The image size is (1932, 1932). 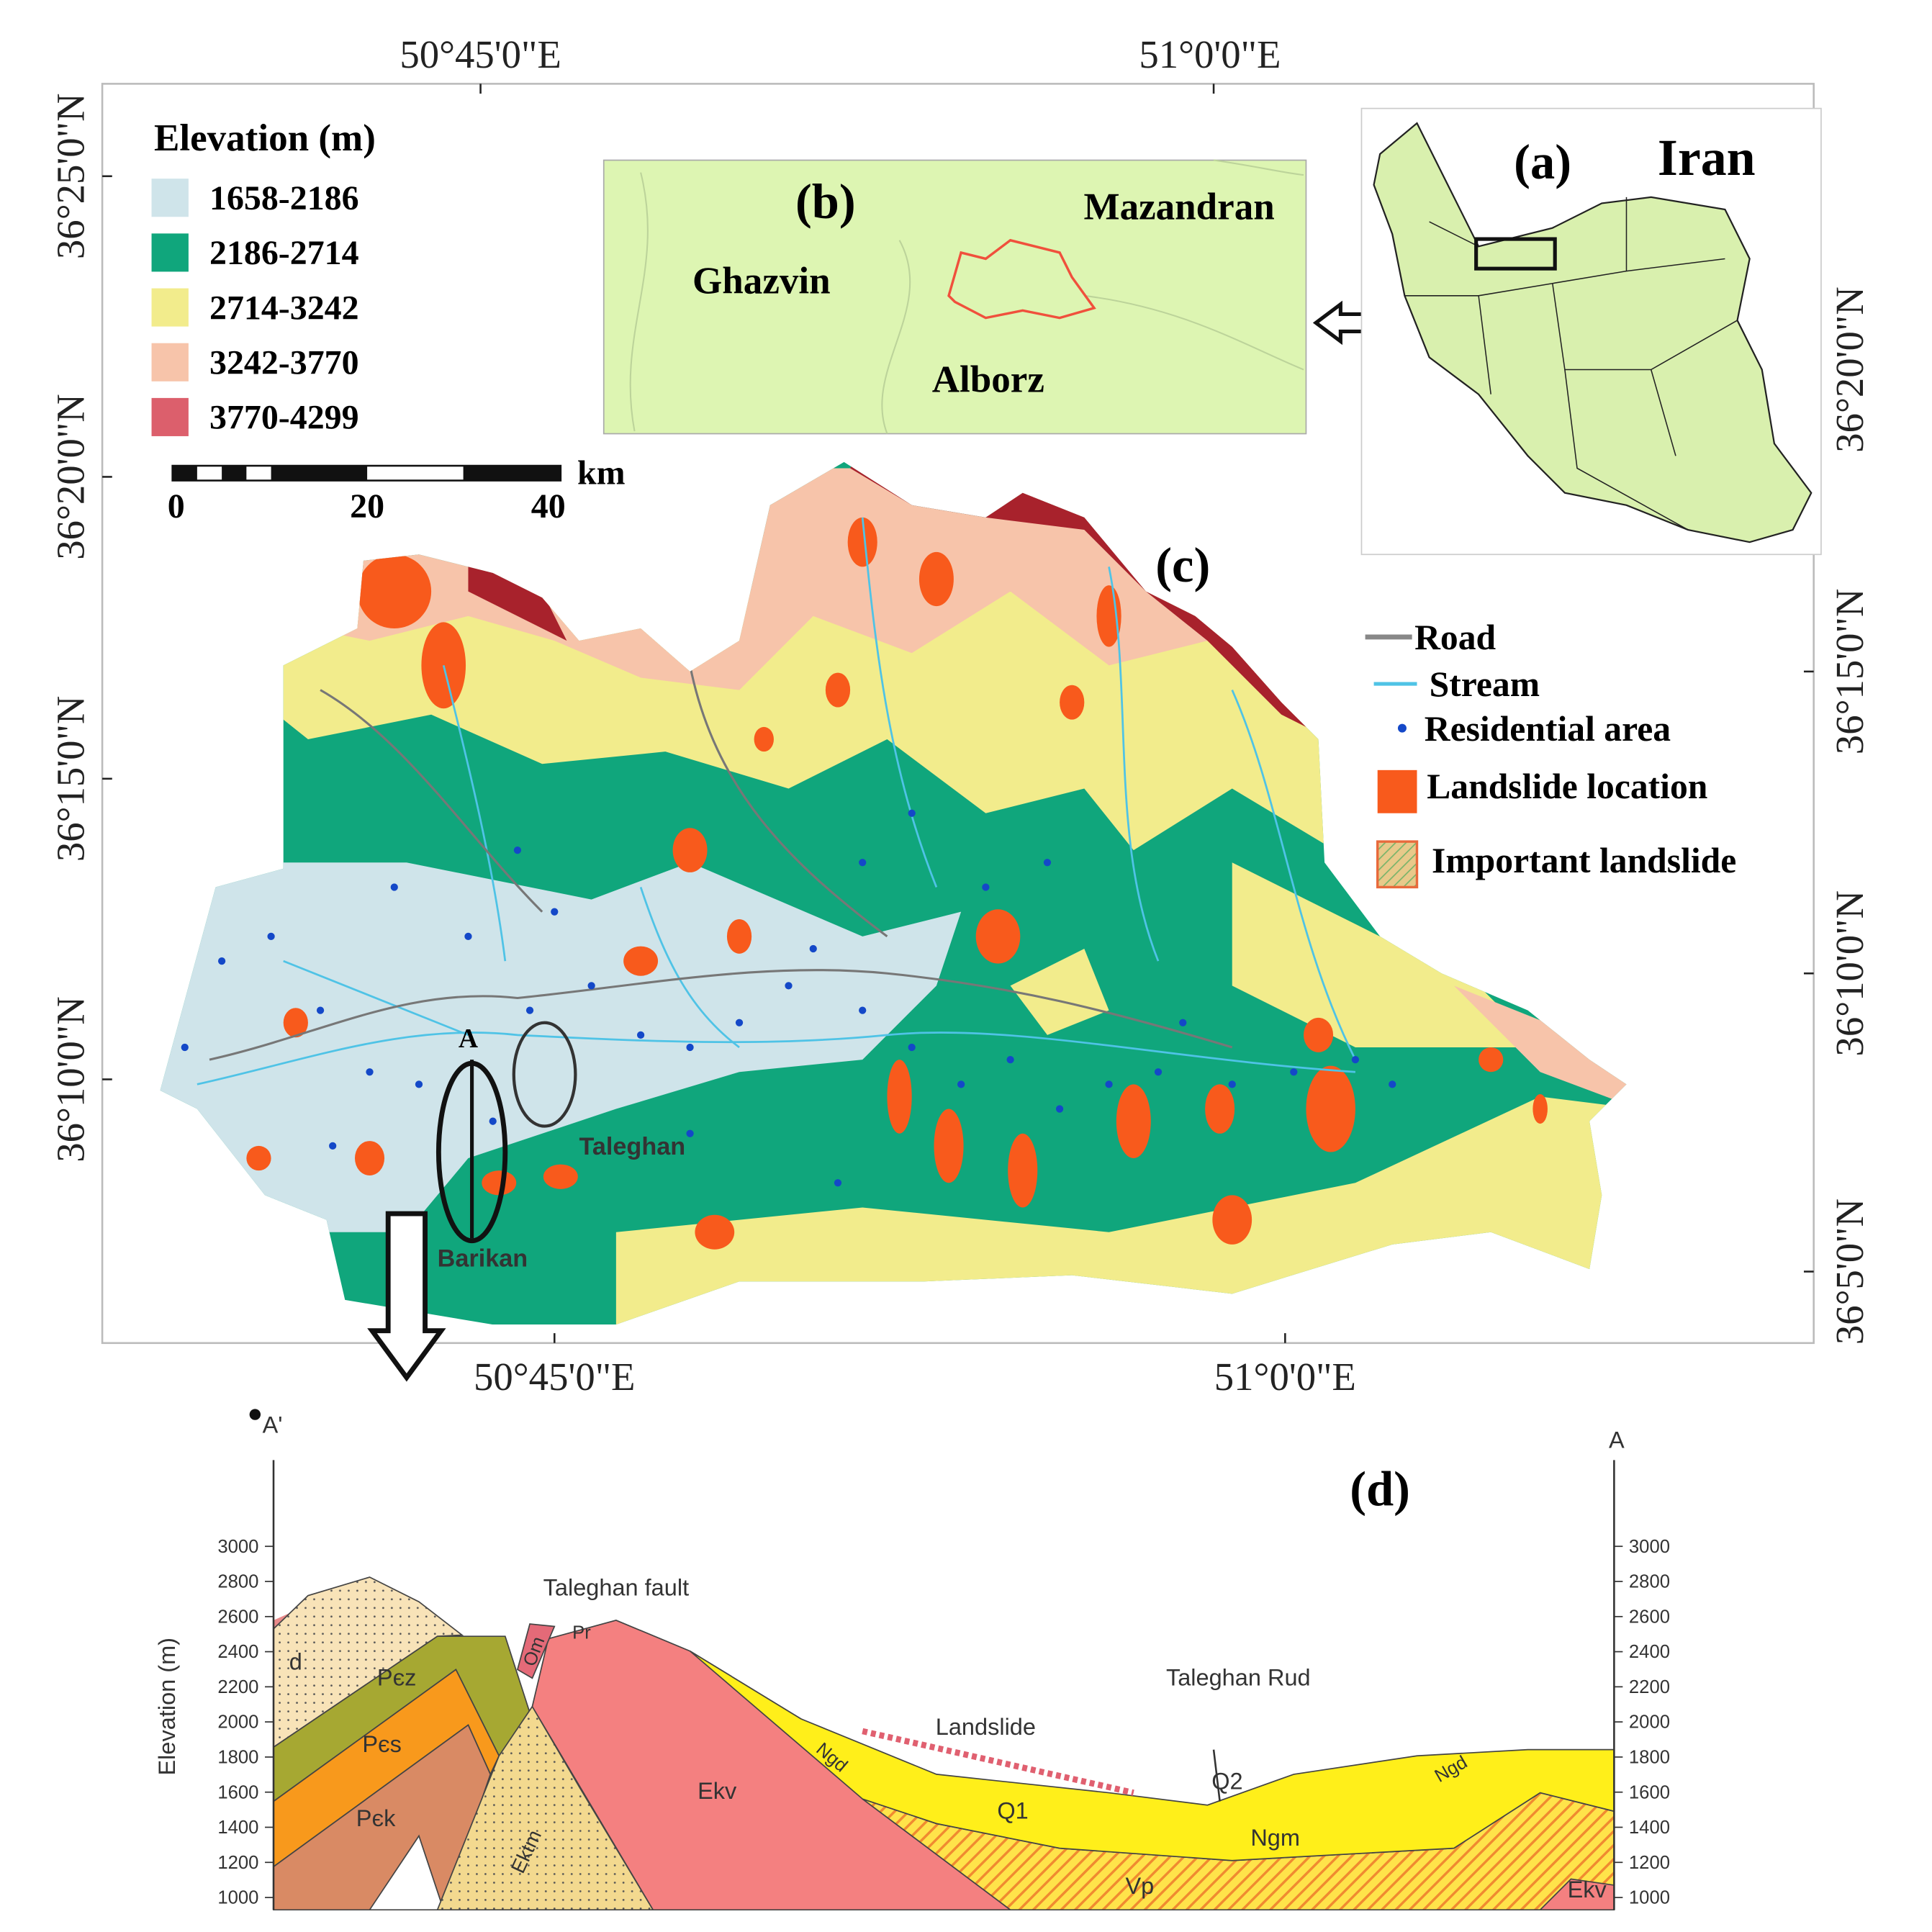 What do you see at coordinates (237, 1757) in the screenshot?
I see `y-tick-label: 1800` at bounding box center [237, 1757].